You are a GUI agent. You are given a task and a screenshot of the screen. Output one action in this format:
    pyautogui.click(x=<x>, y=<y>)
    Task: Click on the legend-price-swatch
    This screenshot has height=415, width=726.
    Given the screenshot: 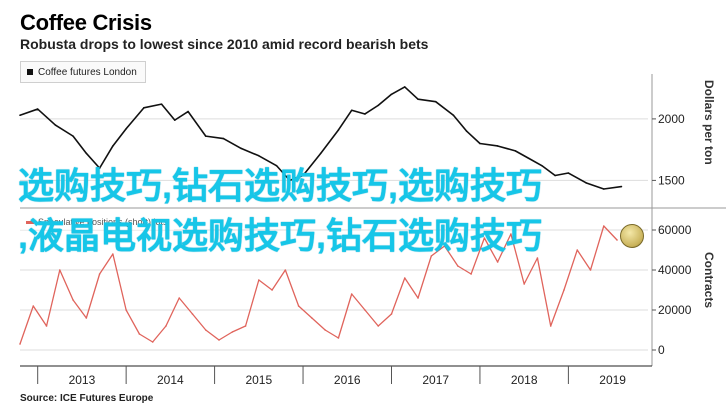 What is the action you would take?
    pyautogui.click(x=30, y=72)
    